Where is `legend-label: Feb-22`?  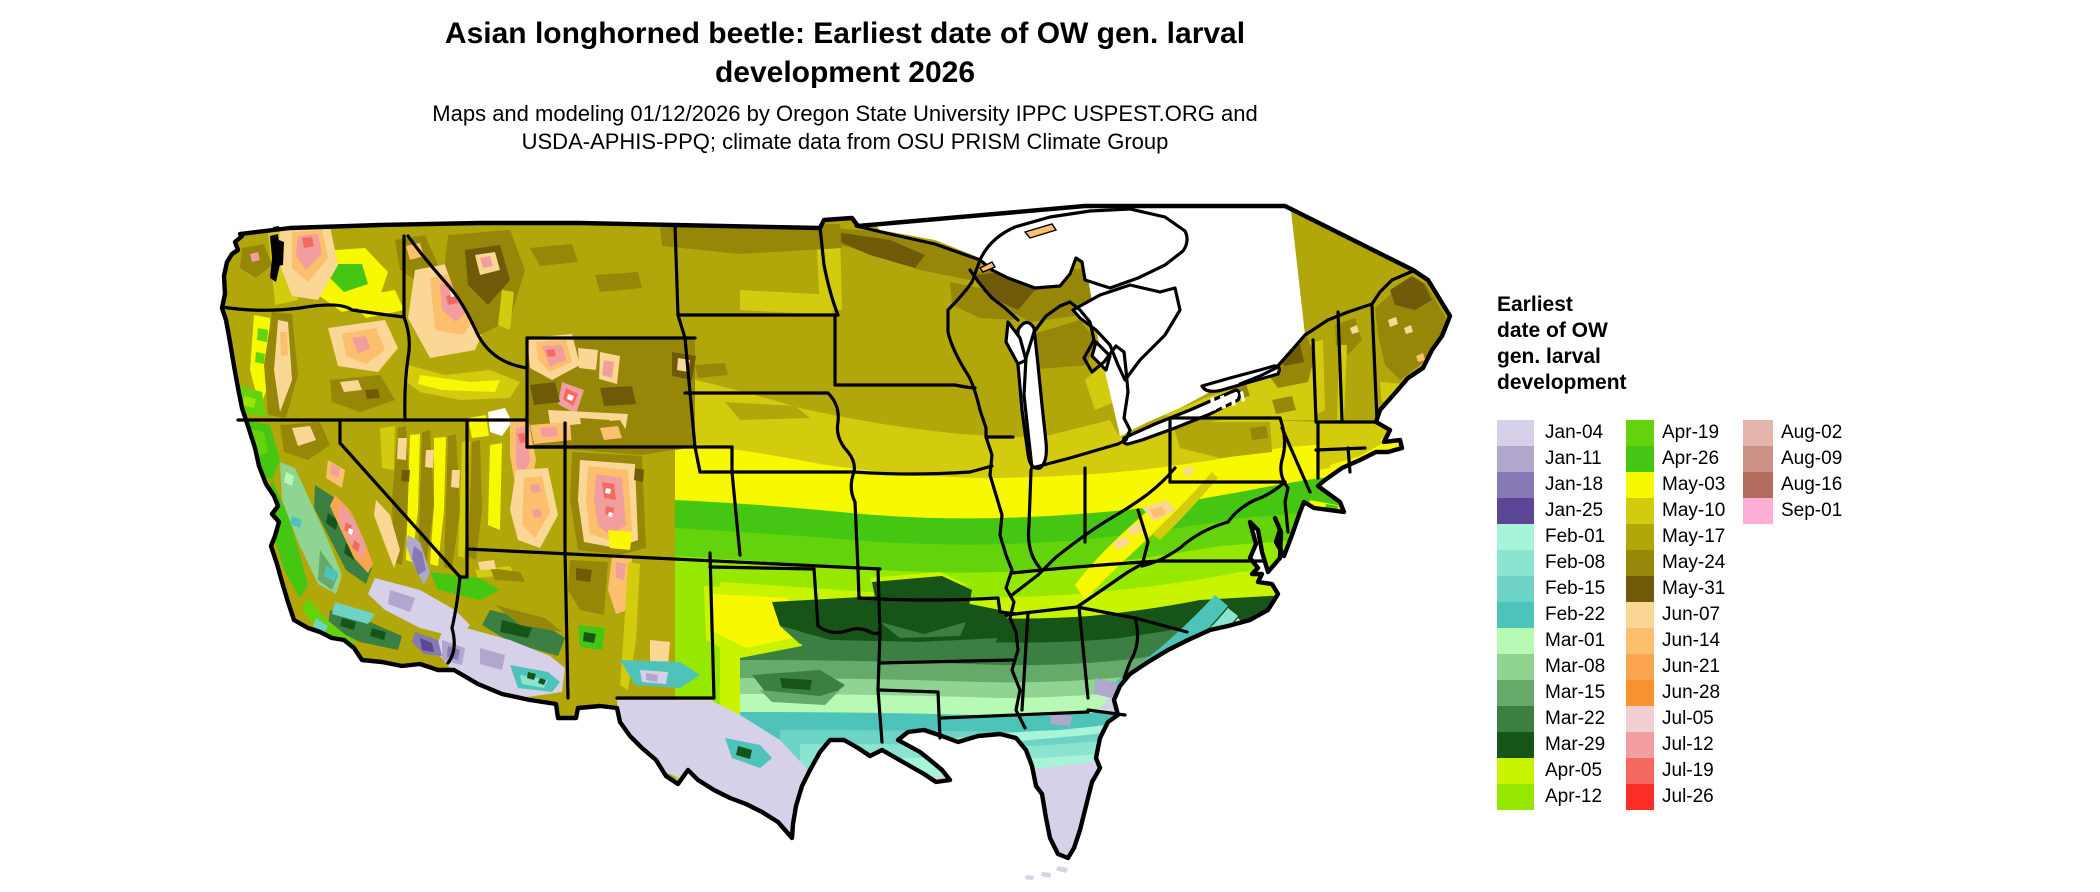
legend-label: Feb-22 is located at coordinates (1575, 614).